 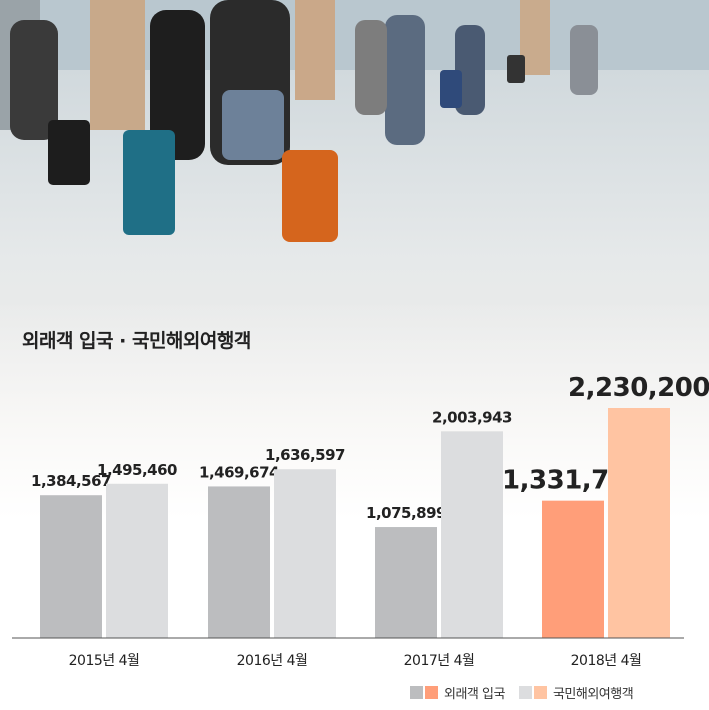 I want to click on x-tick-label-3: 2018년 4월, so click(x=606, y=661).